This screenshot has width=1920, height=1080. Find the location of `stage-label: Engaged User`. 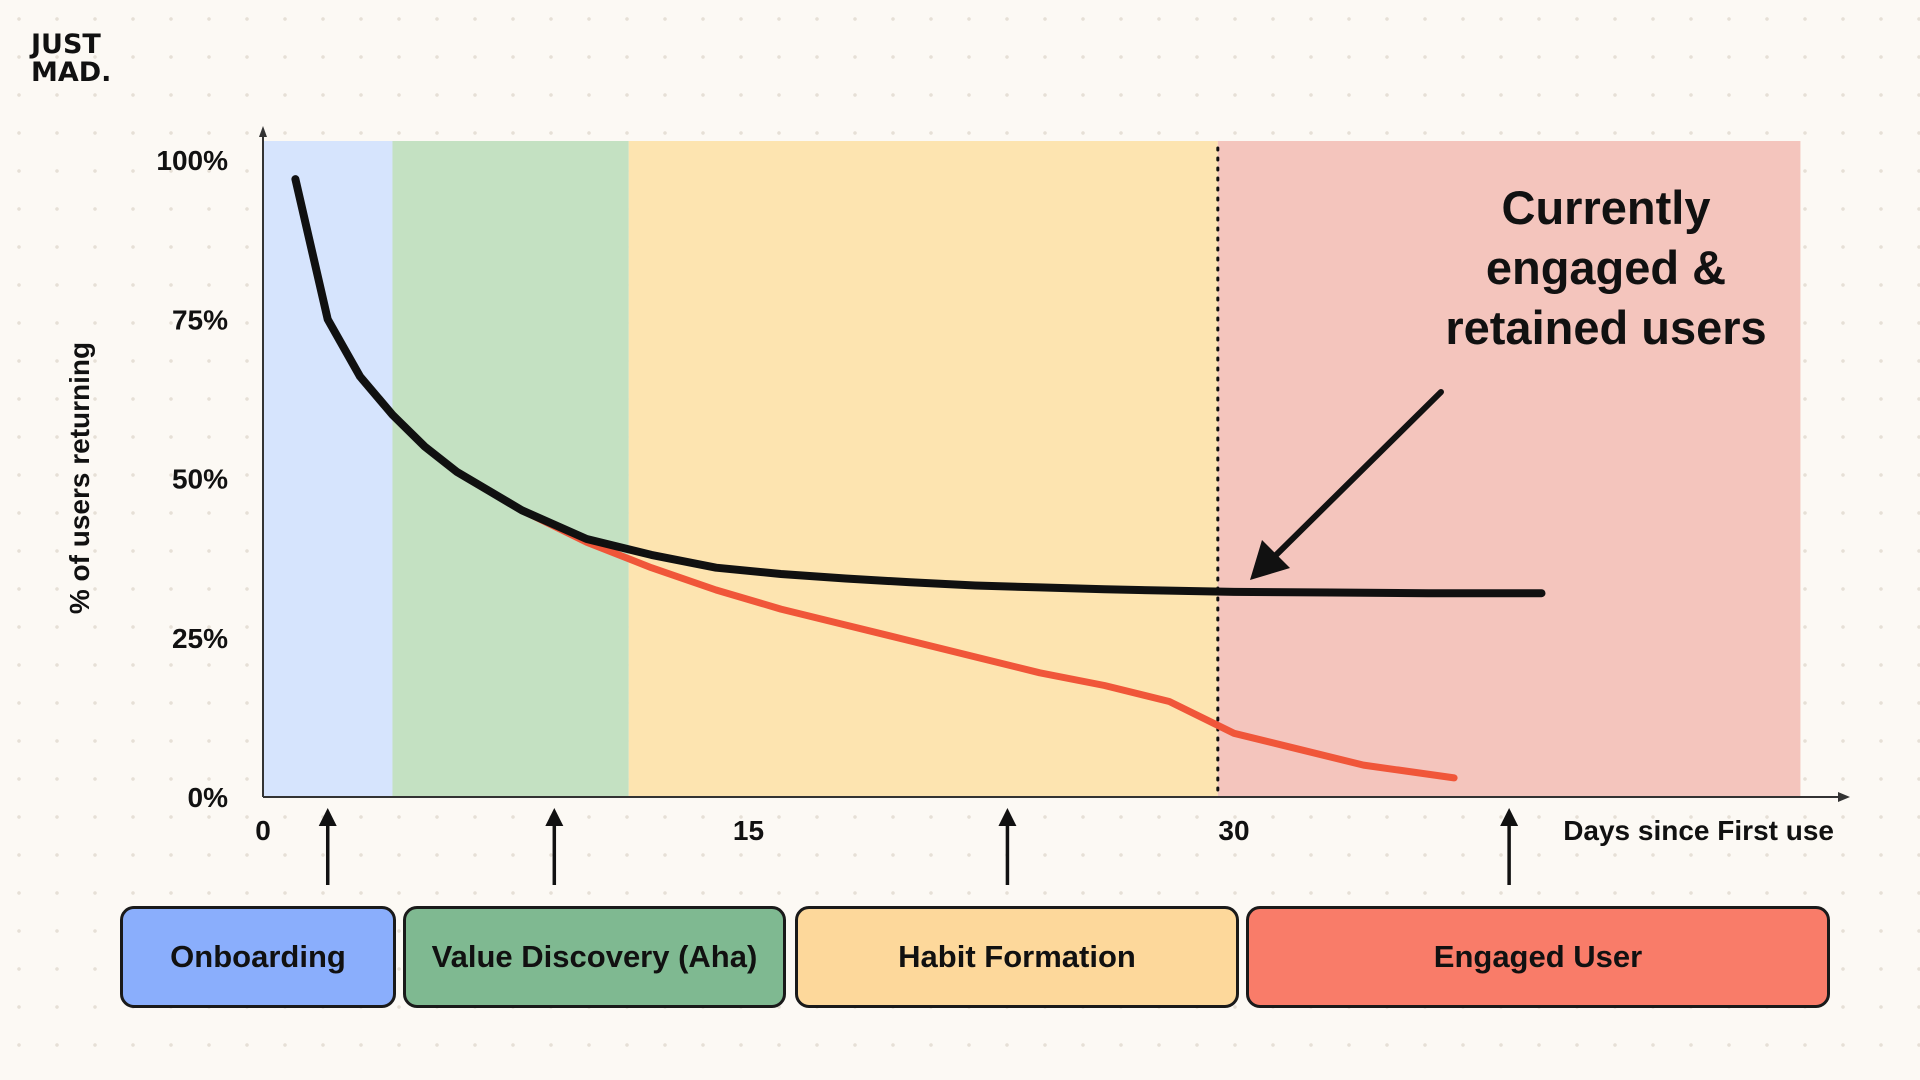

stage-label: Engaged User is located at coordinates (1538, 956).